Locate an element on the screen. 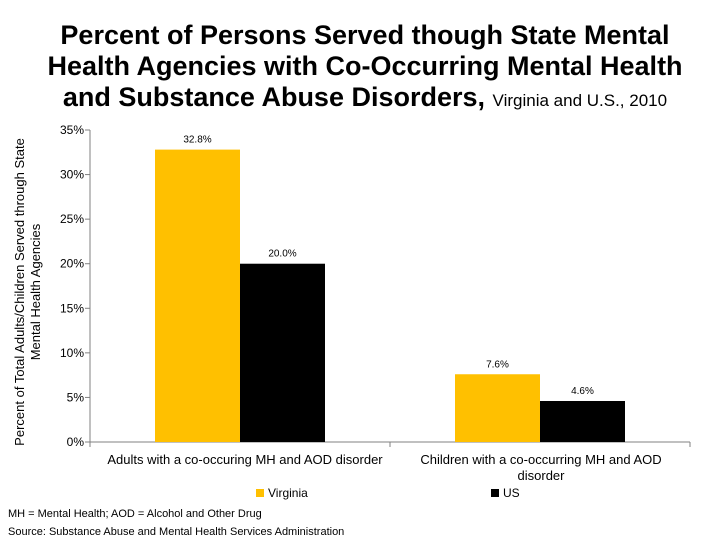 This screenshot has width=720, height=540. data-label-virginia-children: 7.6% is located at coordinates (497, 364).